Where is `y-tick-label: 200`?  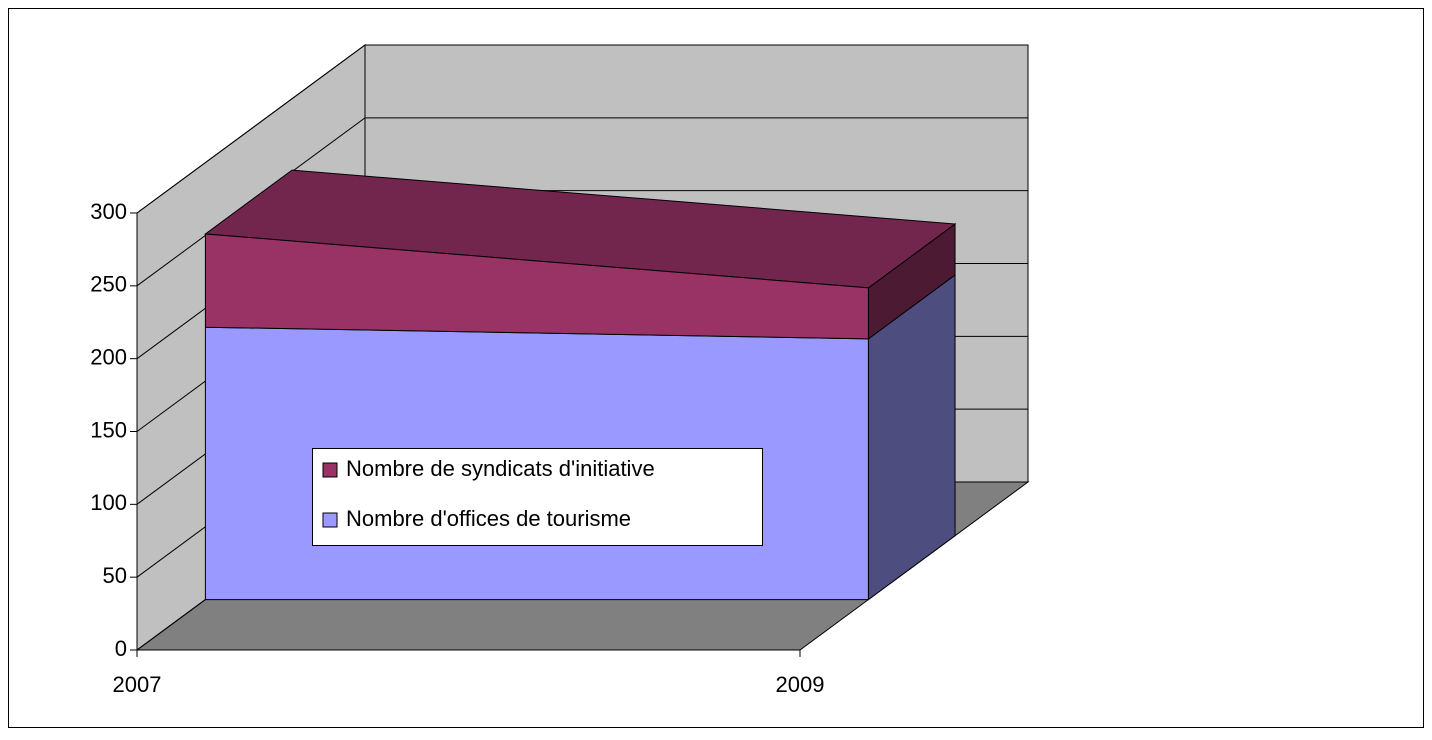
y-tick-label: 200 is located at coordinates (108, 356).